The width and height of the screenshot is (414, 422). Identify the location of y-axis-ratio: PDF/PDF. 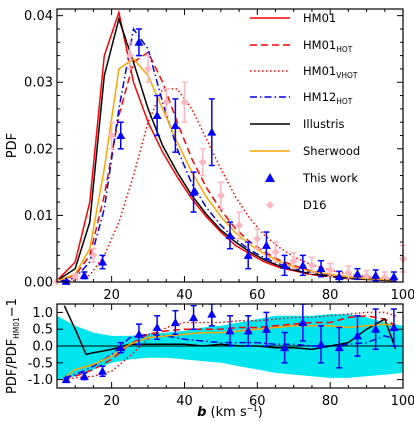
(12, 366).